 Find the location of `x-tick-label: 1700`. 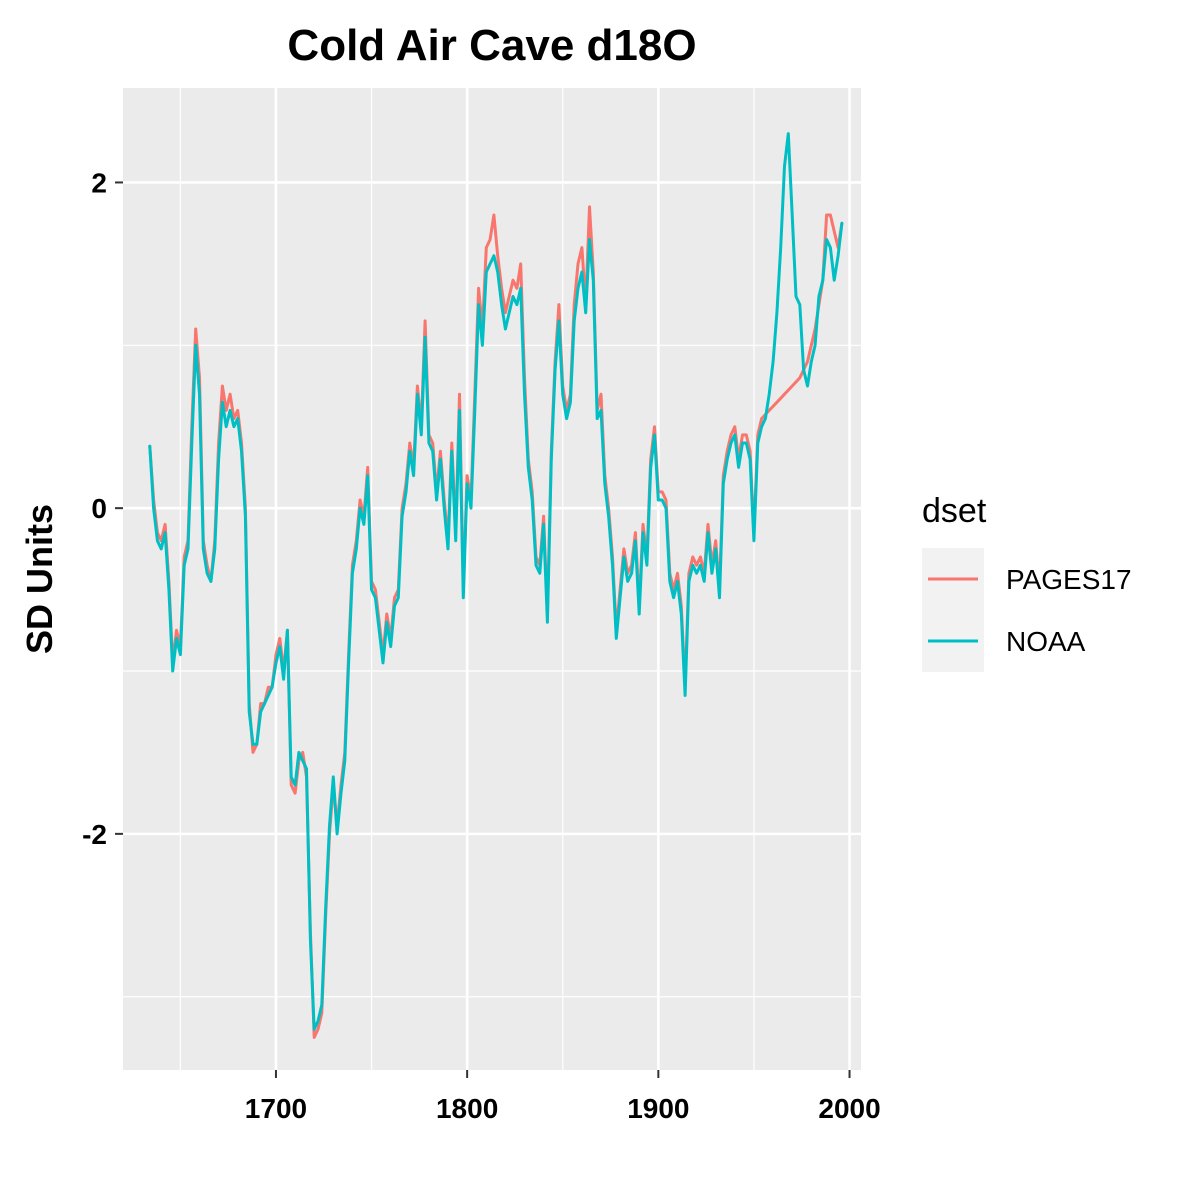

x-tick-label: 1700 is located at coordinates (276, 1108).